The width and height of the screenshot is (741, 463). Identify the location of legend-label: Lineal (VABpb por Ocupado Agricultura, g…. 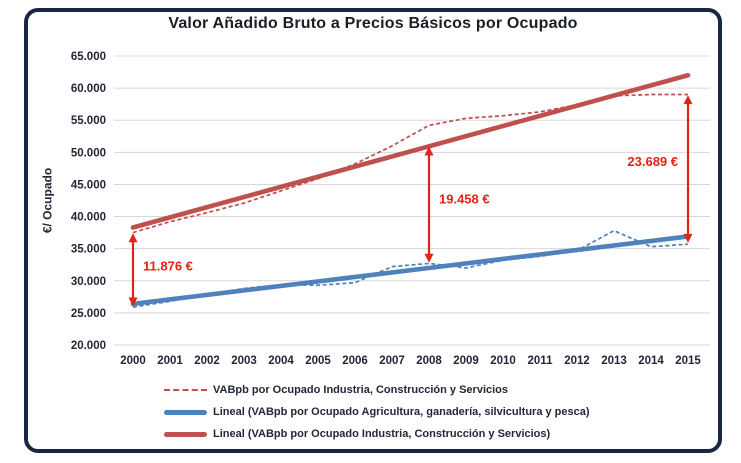
(401, 412).